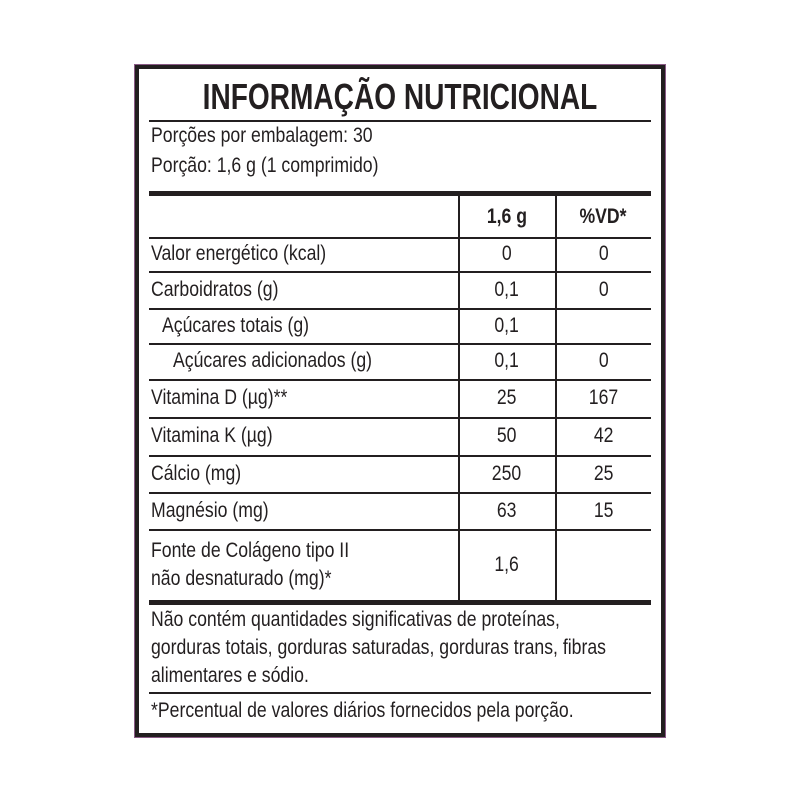  I want to click on serving-size: Porção: 1,6 g (1 comprimido), so click(265, 165).